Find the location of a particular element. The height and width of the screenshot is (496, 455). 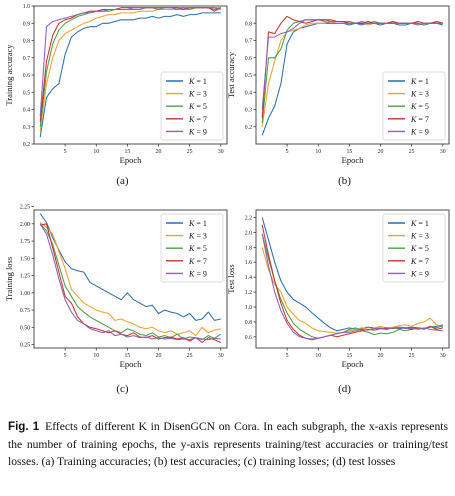

y-tick-label: 1.8 is located at coordinates (248, 248).